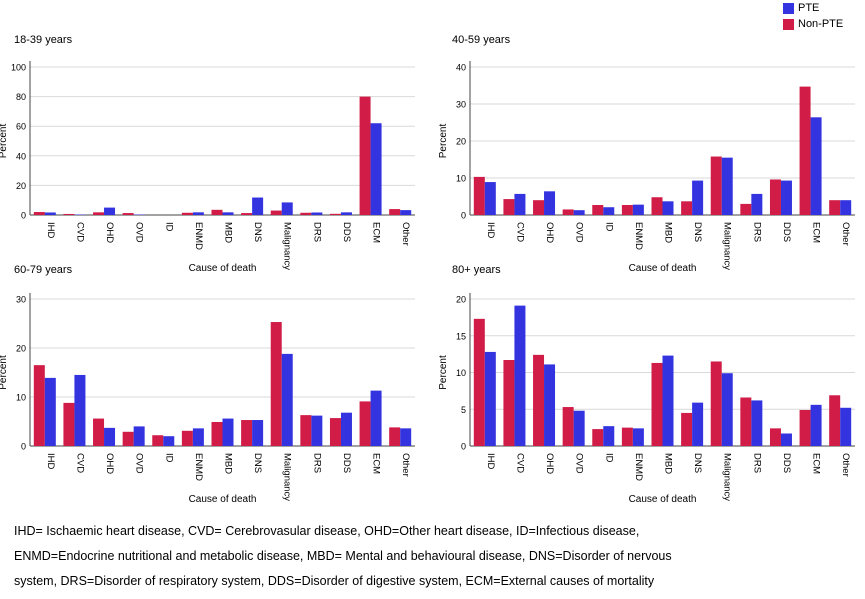 This screenshot has height=599, width=865. What do you see at coordinates (808, 8) in the screenshot?
I see `legend-label-pte: PTE` at bounding box center [808, 8].